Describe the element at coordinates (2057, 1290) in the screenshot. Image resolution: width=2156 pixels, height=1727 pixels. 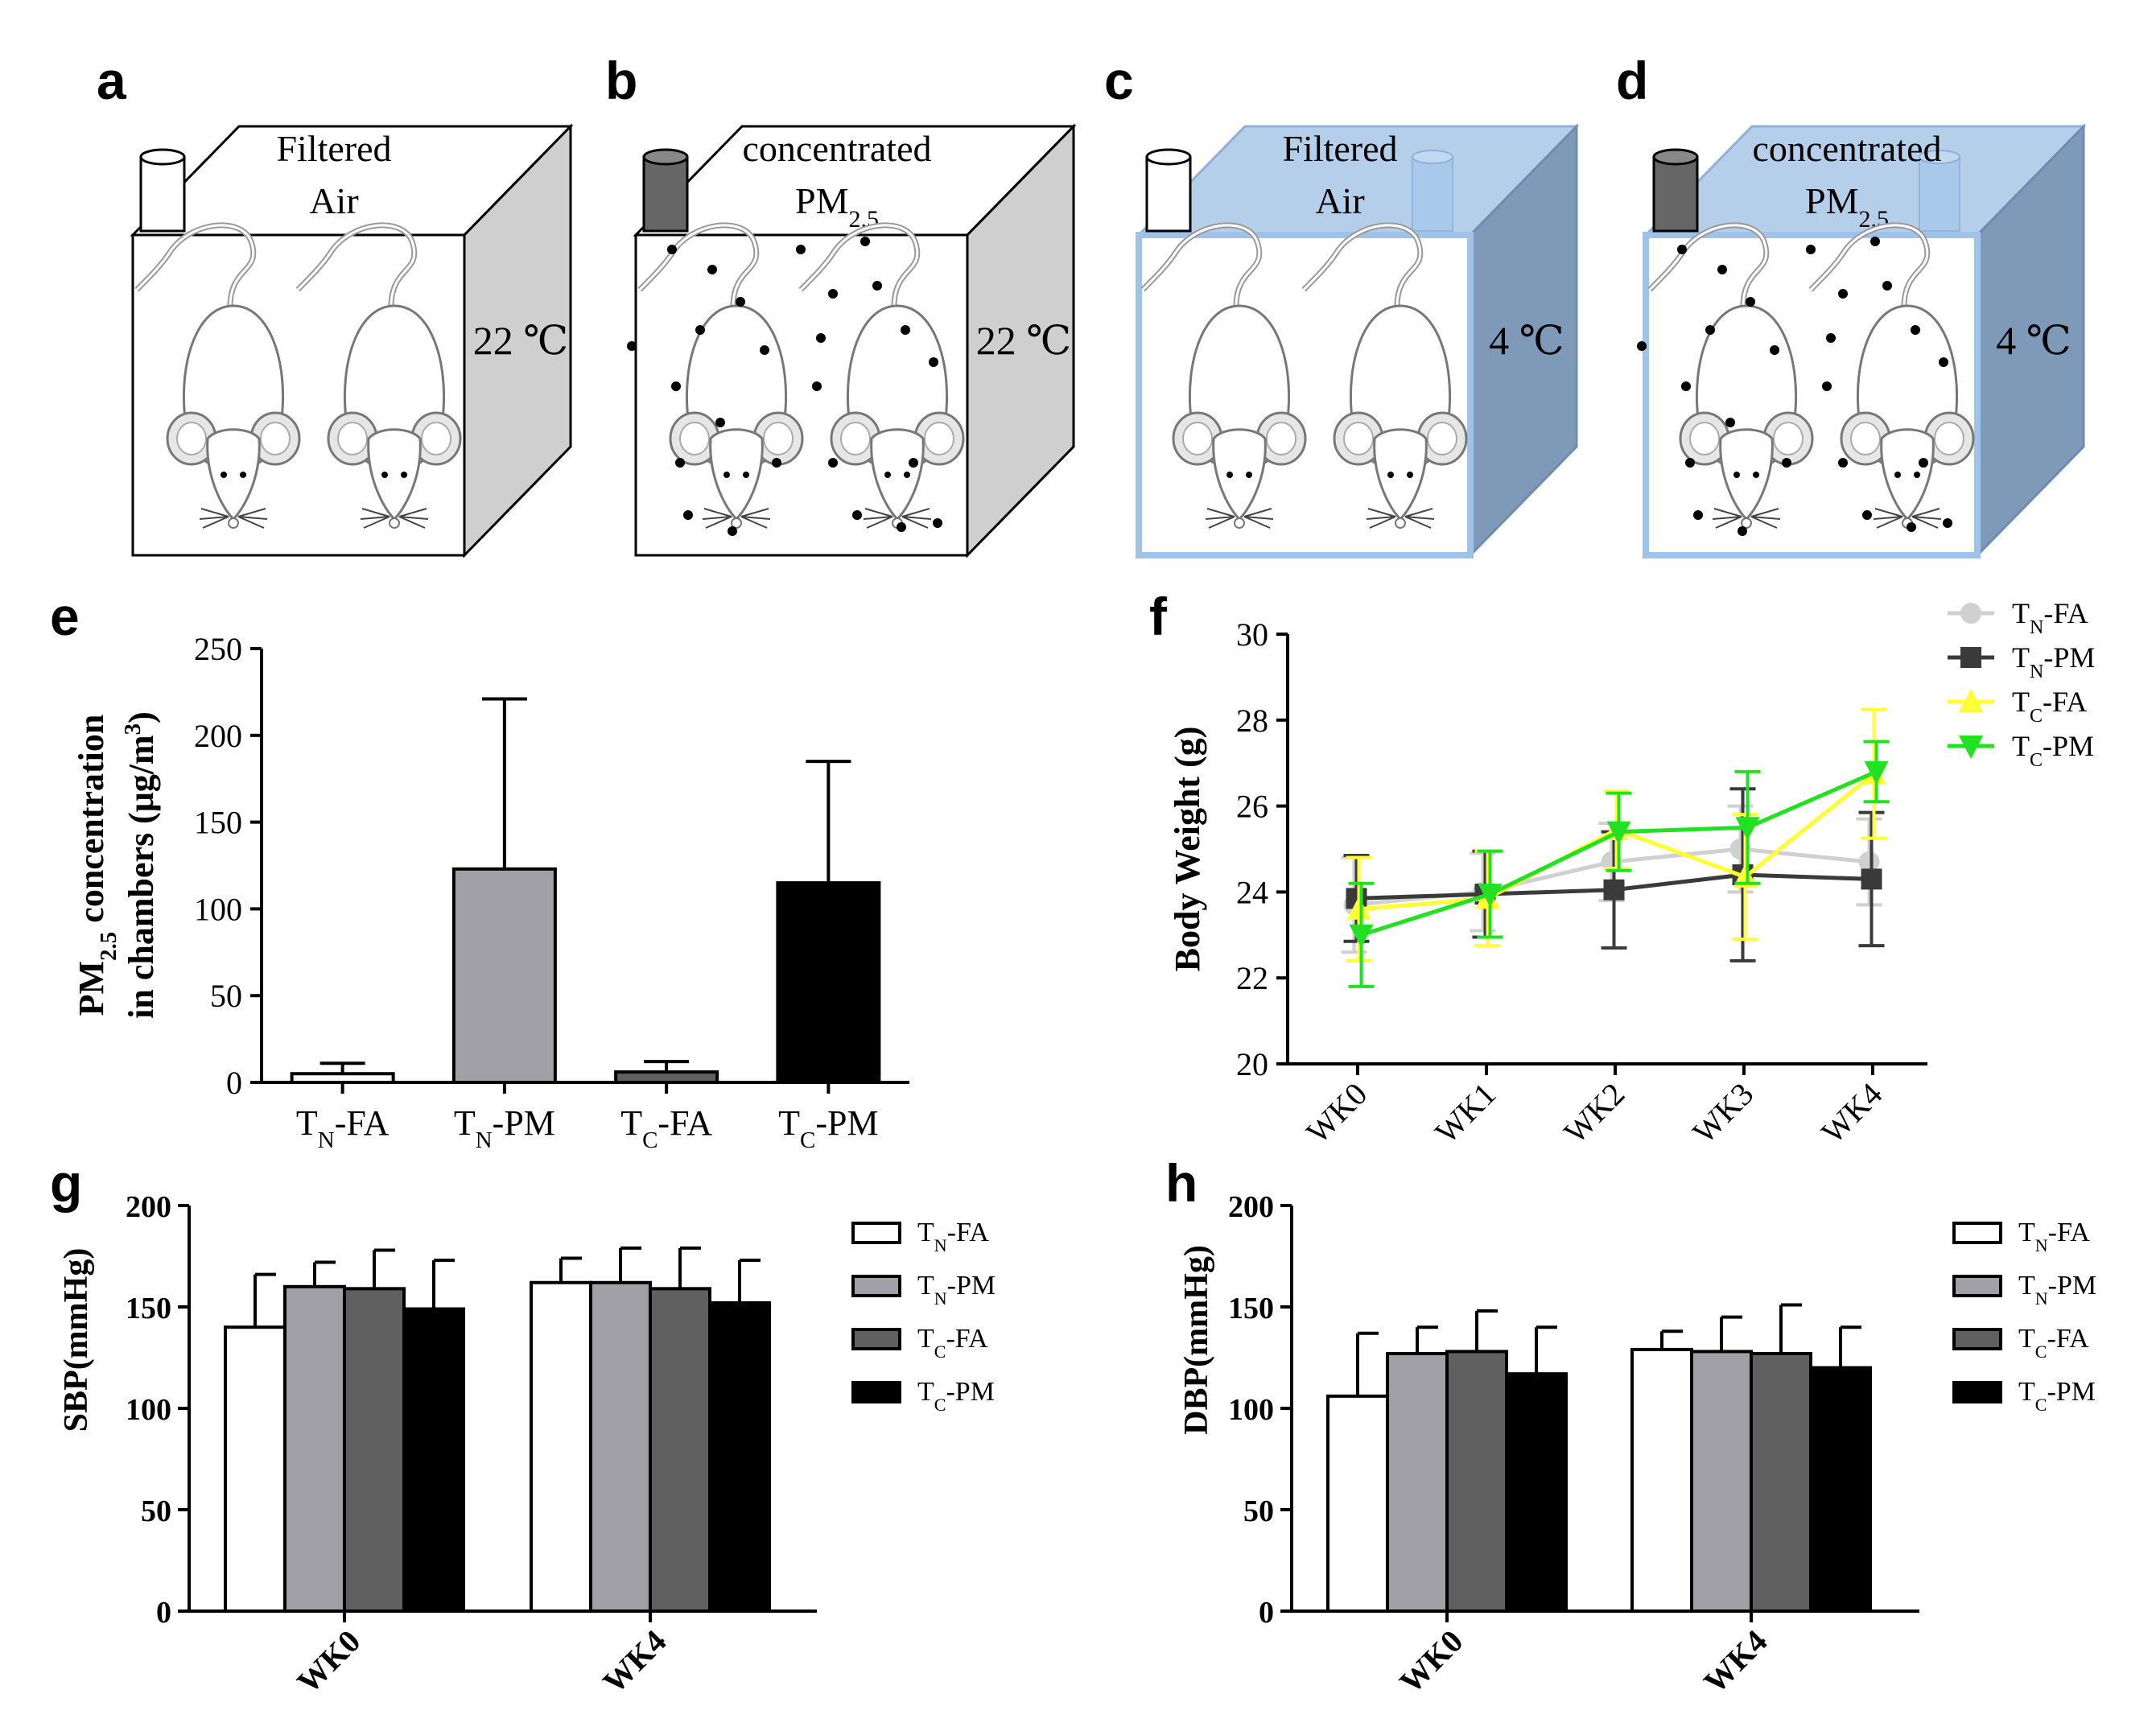
I see `legend-label: TN-PM` at that location.